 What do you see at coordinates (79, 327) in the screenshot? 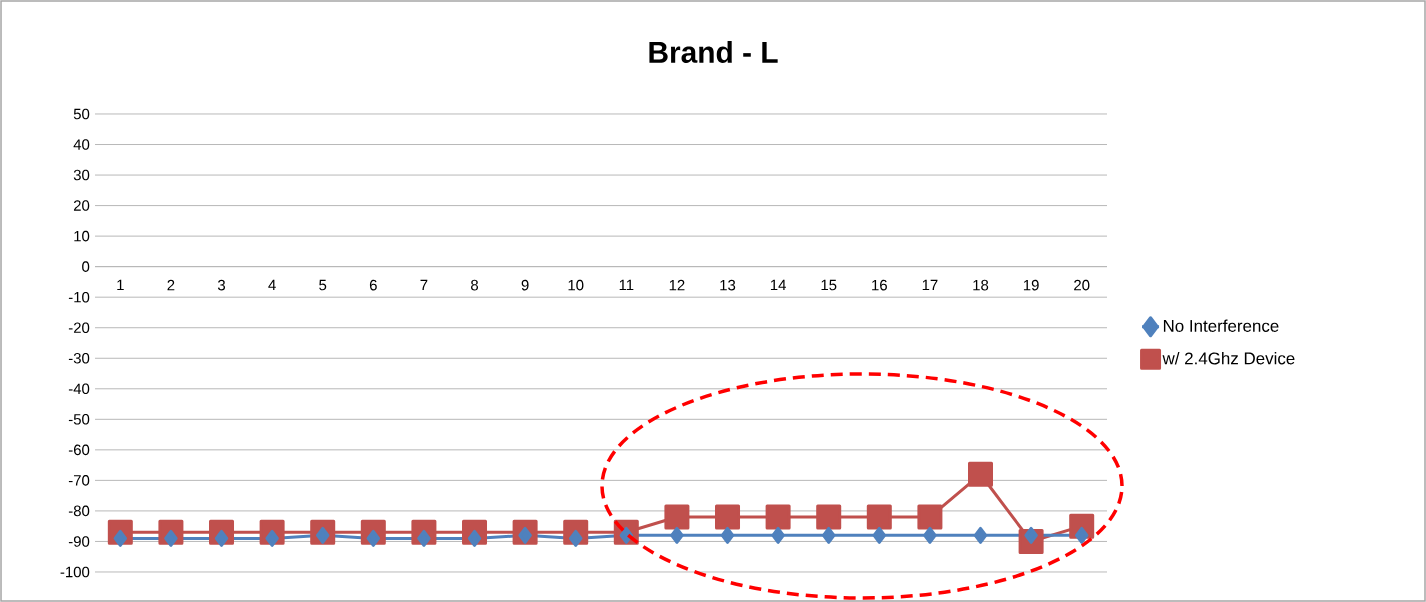
I see `y-tick-label: -20` at bounding box center [79, 327].